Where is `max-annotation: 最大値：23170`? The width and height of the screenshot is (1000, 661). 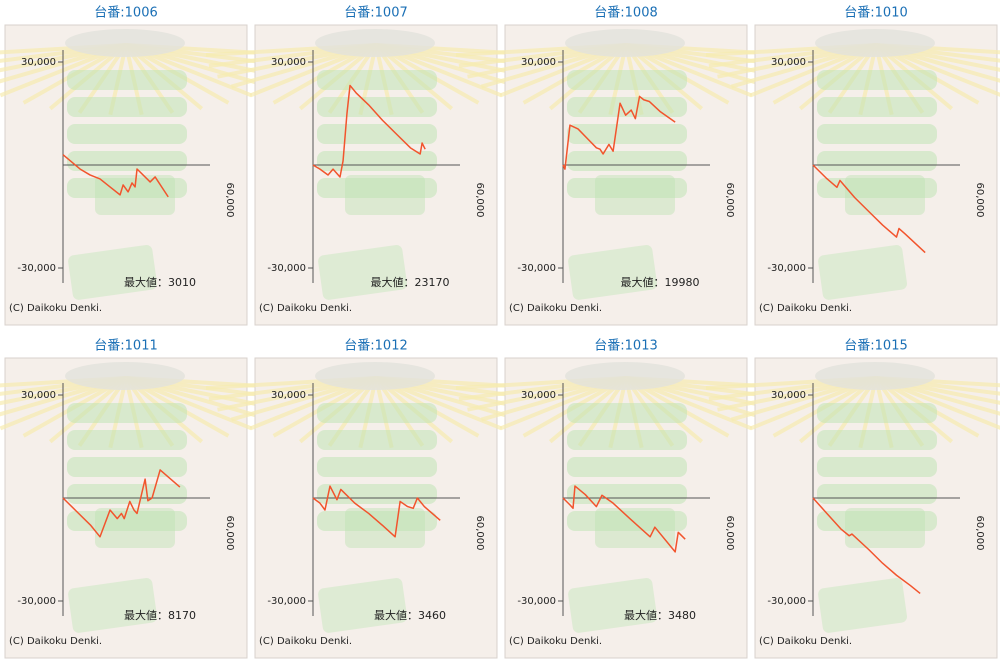 max-annotation: 最大値：23170 is located at coordinates (410, 282).